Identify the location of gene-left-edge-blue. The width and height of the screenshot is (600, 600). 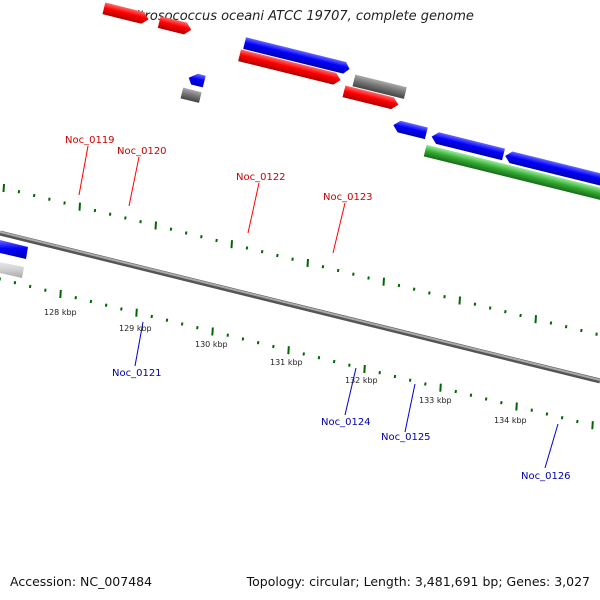
(14, 249).